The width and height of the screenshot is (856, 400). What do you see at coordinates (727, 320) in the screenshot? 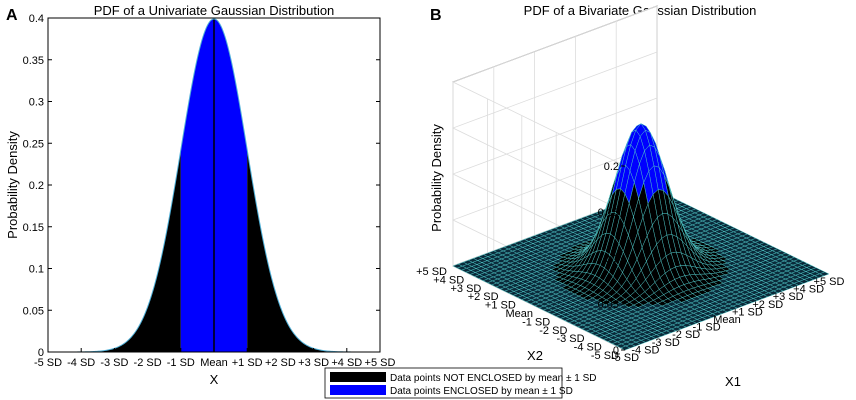
I see `panel-b-x1-tick-label: Mean` at bounding box center [727, 320].